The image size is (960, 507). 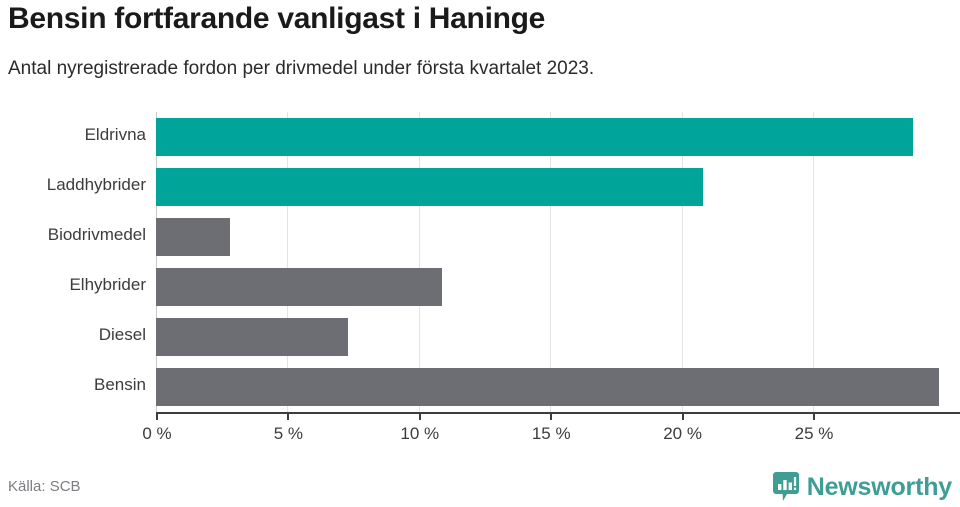 What do you see at coordinates (420, 433) in the screenshot?
I see `x-tick-label: 10 %` at bounding box center [420, 433].